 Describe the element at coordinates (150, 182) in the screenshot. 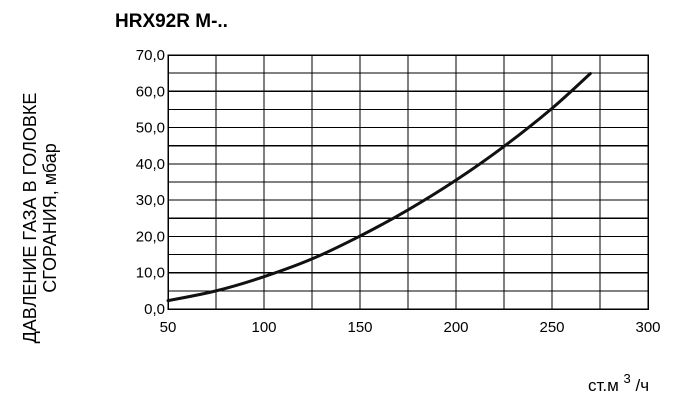

I see `y-tick-labels: 0,0 10,0 20,0 30,0 40,0 50,0 60,0 70,0` at that location.